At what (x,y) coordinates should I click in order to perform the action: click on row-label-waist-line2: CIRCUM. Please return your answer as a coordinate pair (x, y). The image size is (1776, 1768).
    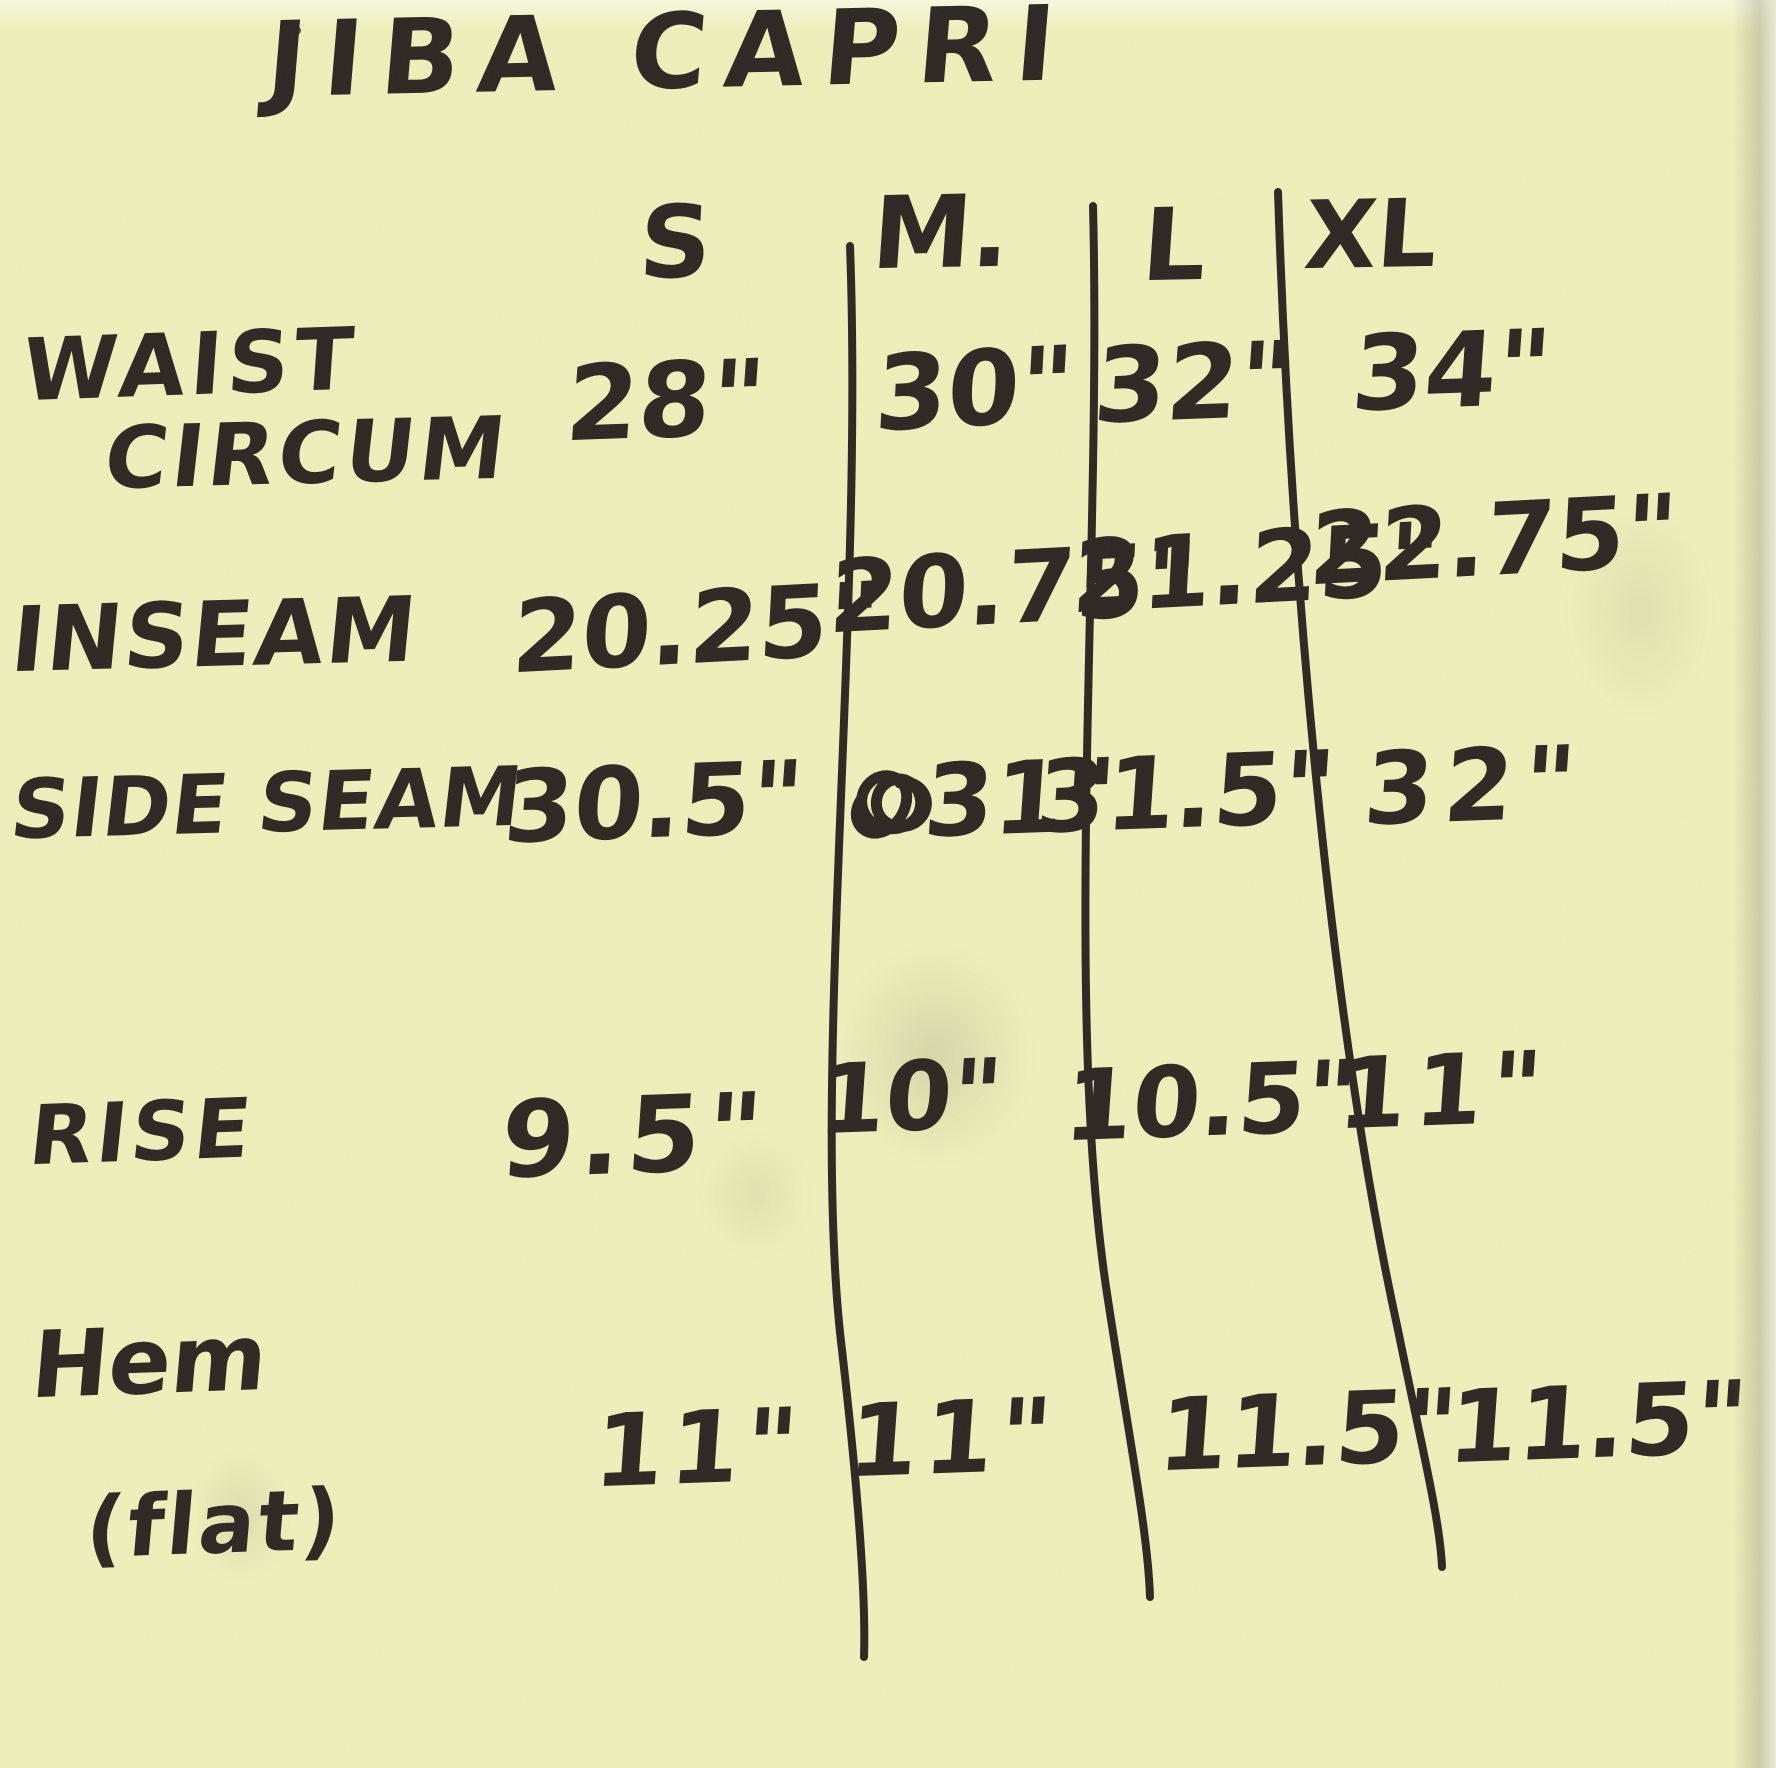
    Looking at the image, I should click on (307, 454).